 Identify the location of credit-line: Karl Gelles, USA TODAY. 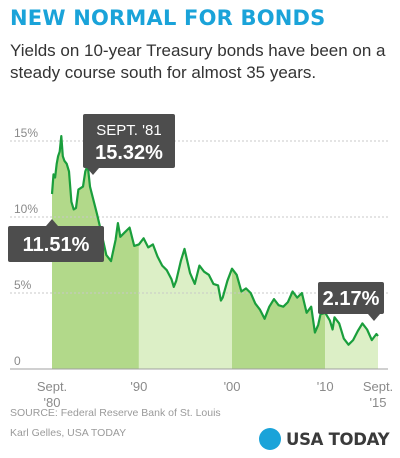
(68, 433).